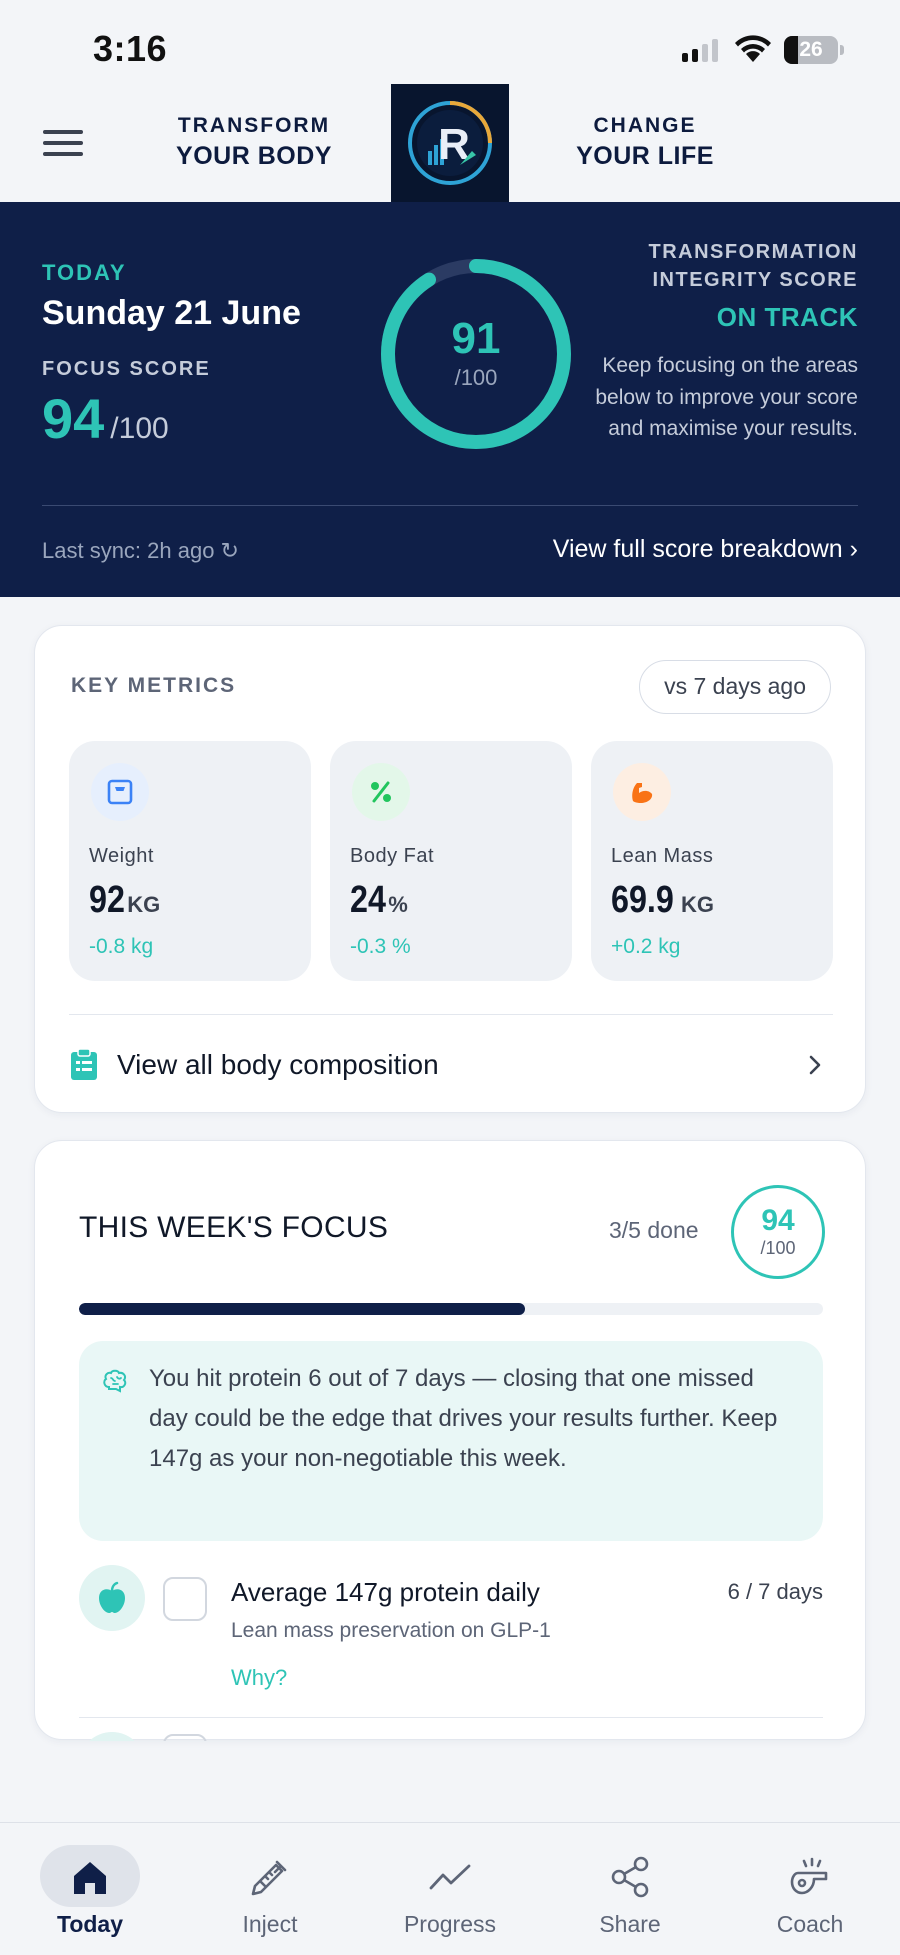 This screenshot has height=1955, width=900. What do you see at coordinates (115, 1381) in the screenshot?
I see `brain-icon` at bounding box center [115, 1381].